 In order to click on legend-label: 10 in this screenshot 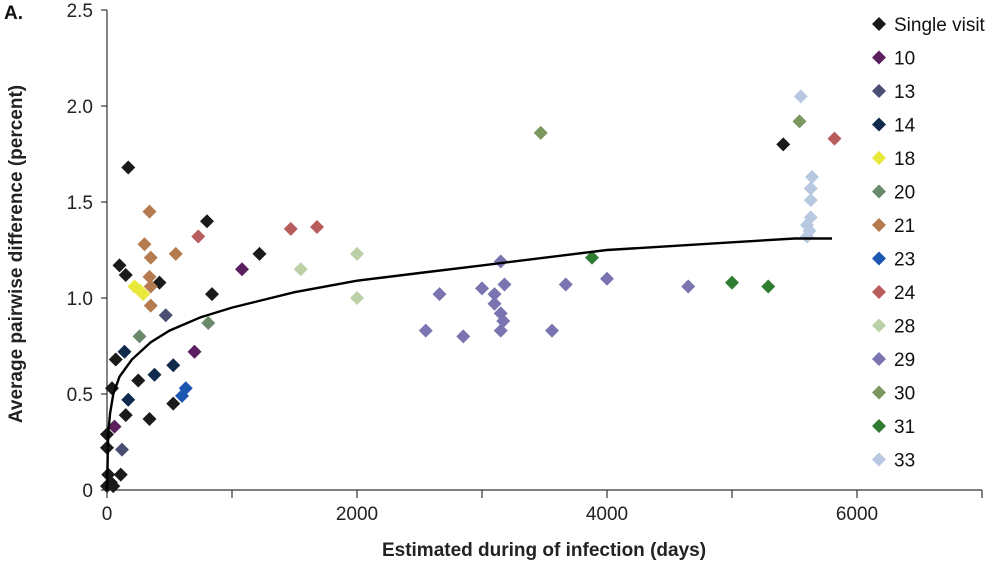, I will do `click(904, 59)`.